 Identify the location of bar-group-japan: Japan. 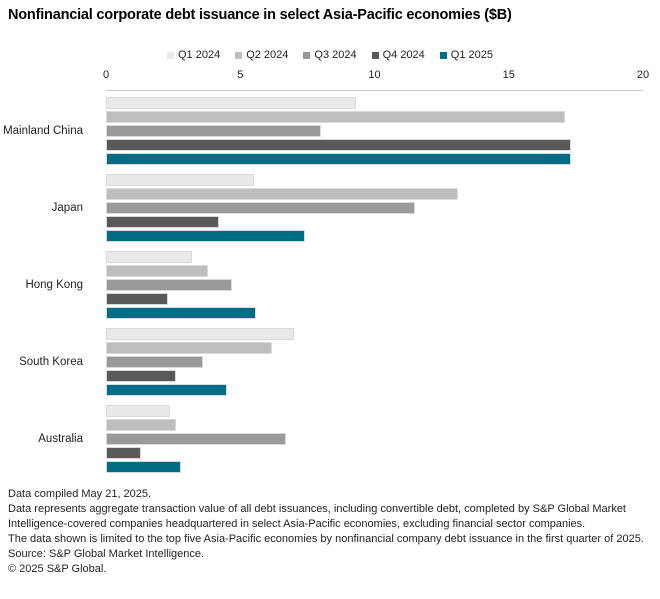
(347, 206).